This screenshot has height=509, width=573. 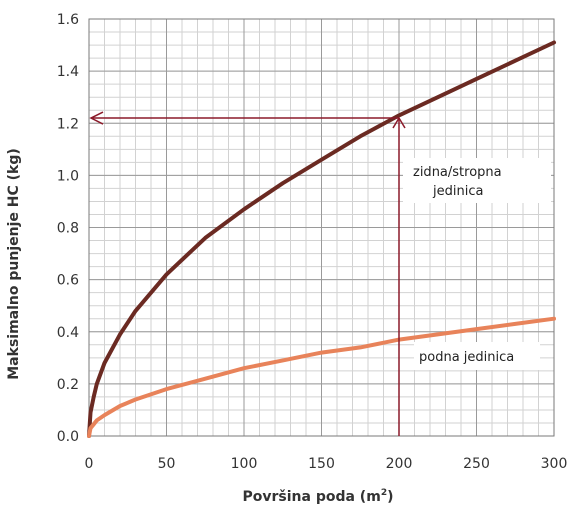 What do you see at coordinates (68, 281) in the screenshot?
I see `y-tick-label: 0.6` at bounding box center [68, 281].